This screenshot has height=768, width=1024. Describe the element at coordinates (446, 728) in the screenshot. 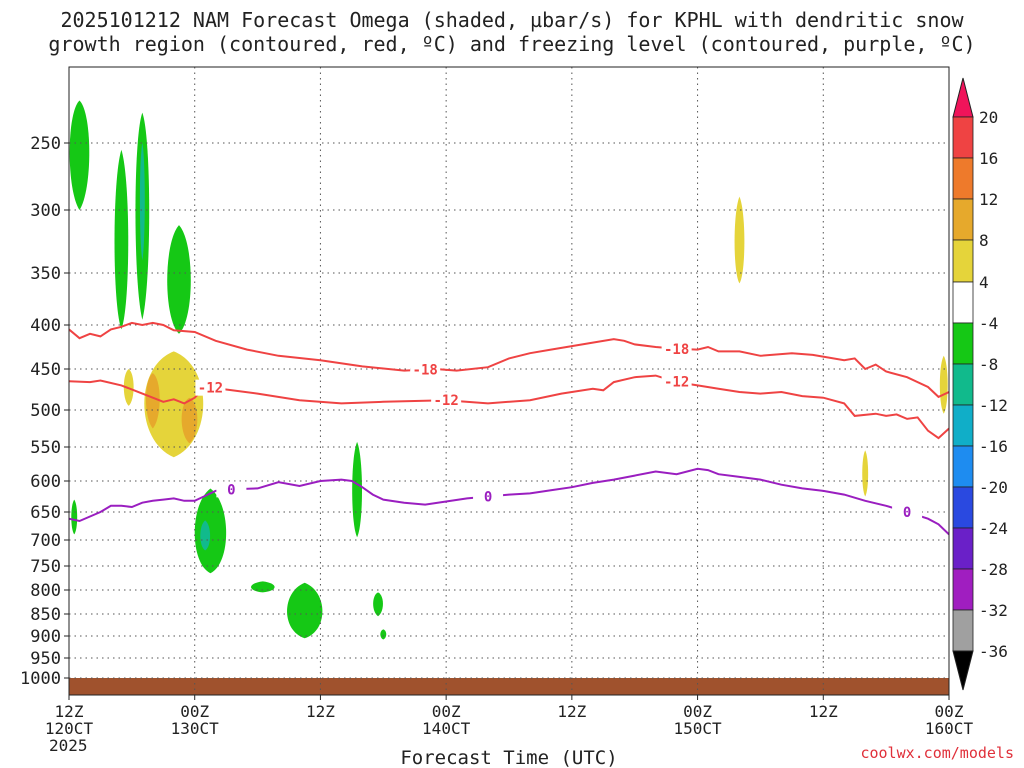

I see `x-tick-label-36-1: 140CT` at that location.